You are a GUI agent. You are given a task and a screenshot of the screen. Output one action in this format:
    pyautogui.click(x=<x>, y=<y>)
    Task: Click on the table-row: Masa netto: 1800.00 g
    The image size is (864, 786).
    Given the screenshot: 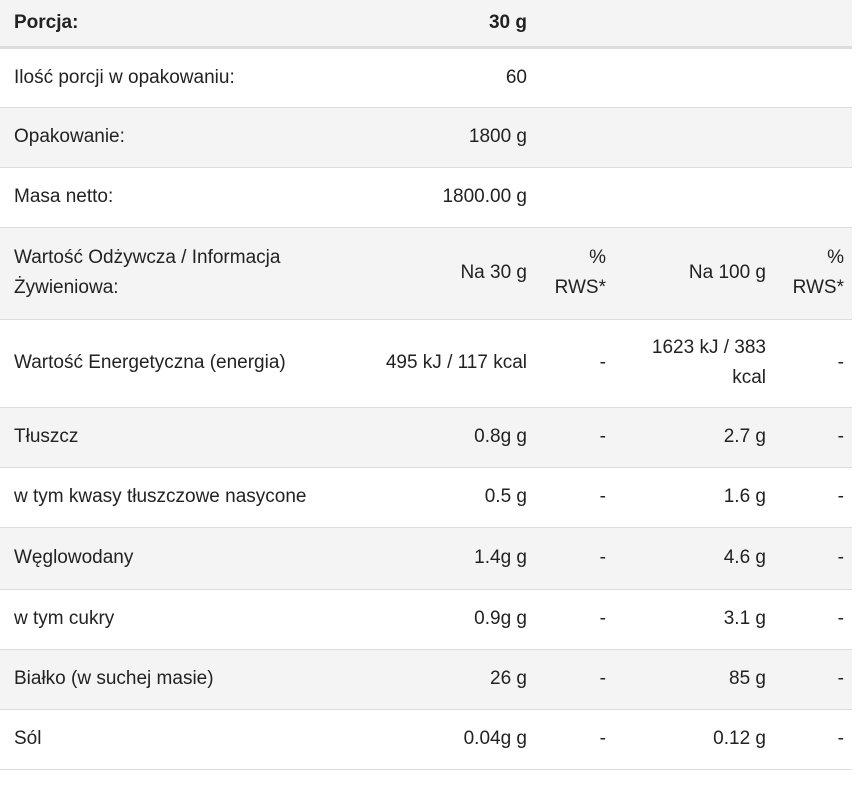 What is the action you would take?
    pyautogui.click(x=426, y=197)
    